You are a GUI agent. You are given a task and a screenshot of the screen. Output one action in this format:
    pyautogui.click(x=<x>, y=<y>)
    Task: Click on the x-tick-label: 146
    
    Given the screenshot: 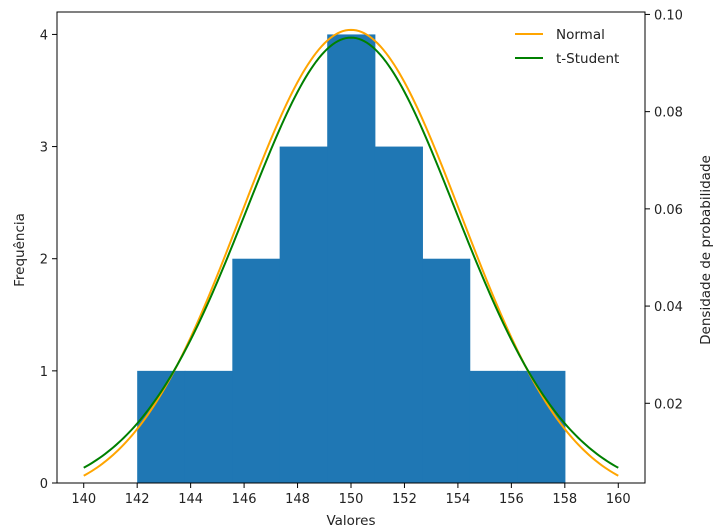 What is the action you would take?
    pyautogui.click(x=244, y=499)
    